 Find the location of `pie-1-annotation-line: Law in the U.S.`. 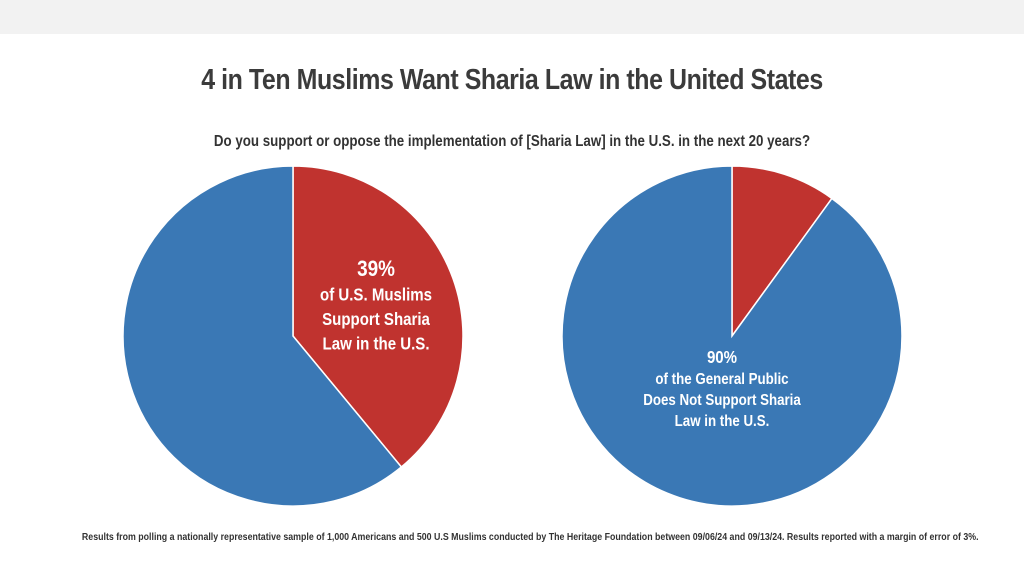

pie-1-annotation-line: Law in the U.S. is located at coordinates (376, 343).